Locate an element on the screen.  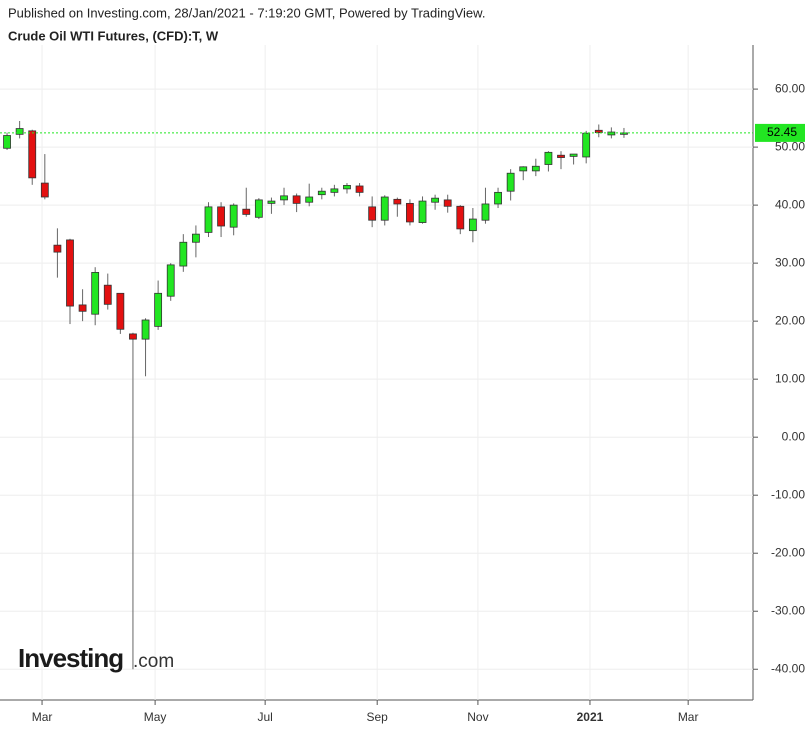
y-tick-label: 40.00 is located at coordinates (790, 204).